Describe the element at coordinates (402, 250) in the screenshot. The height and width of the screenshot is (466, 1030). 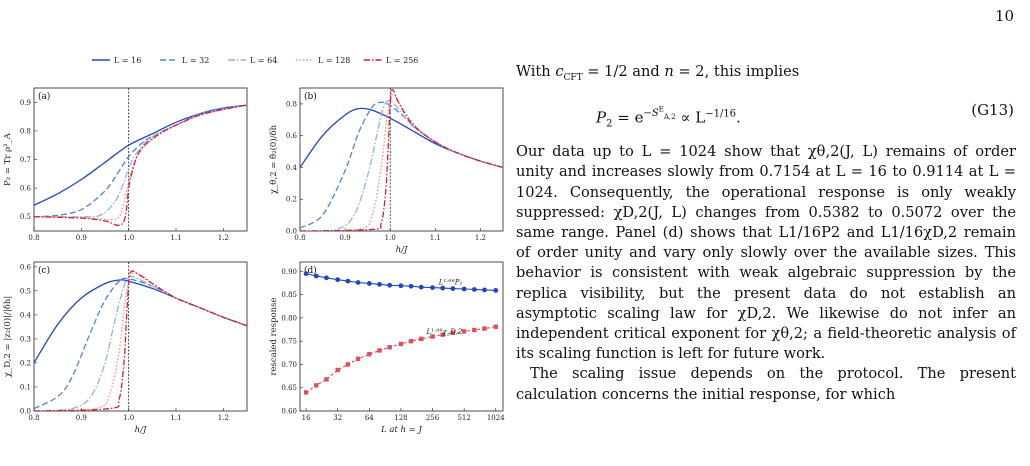
I see `x-axis-label-b: h/J` at that location.